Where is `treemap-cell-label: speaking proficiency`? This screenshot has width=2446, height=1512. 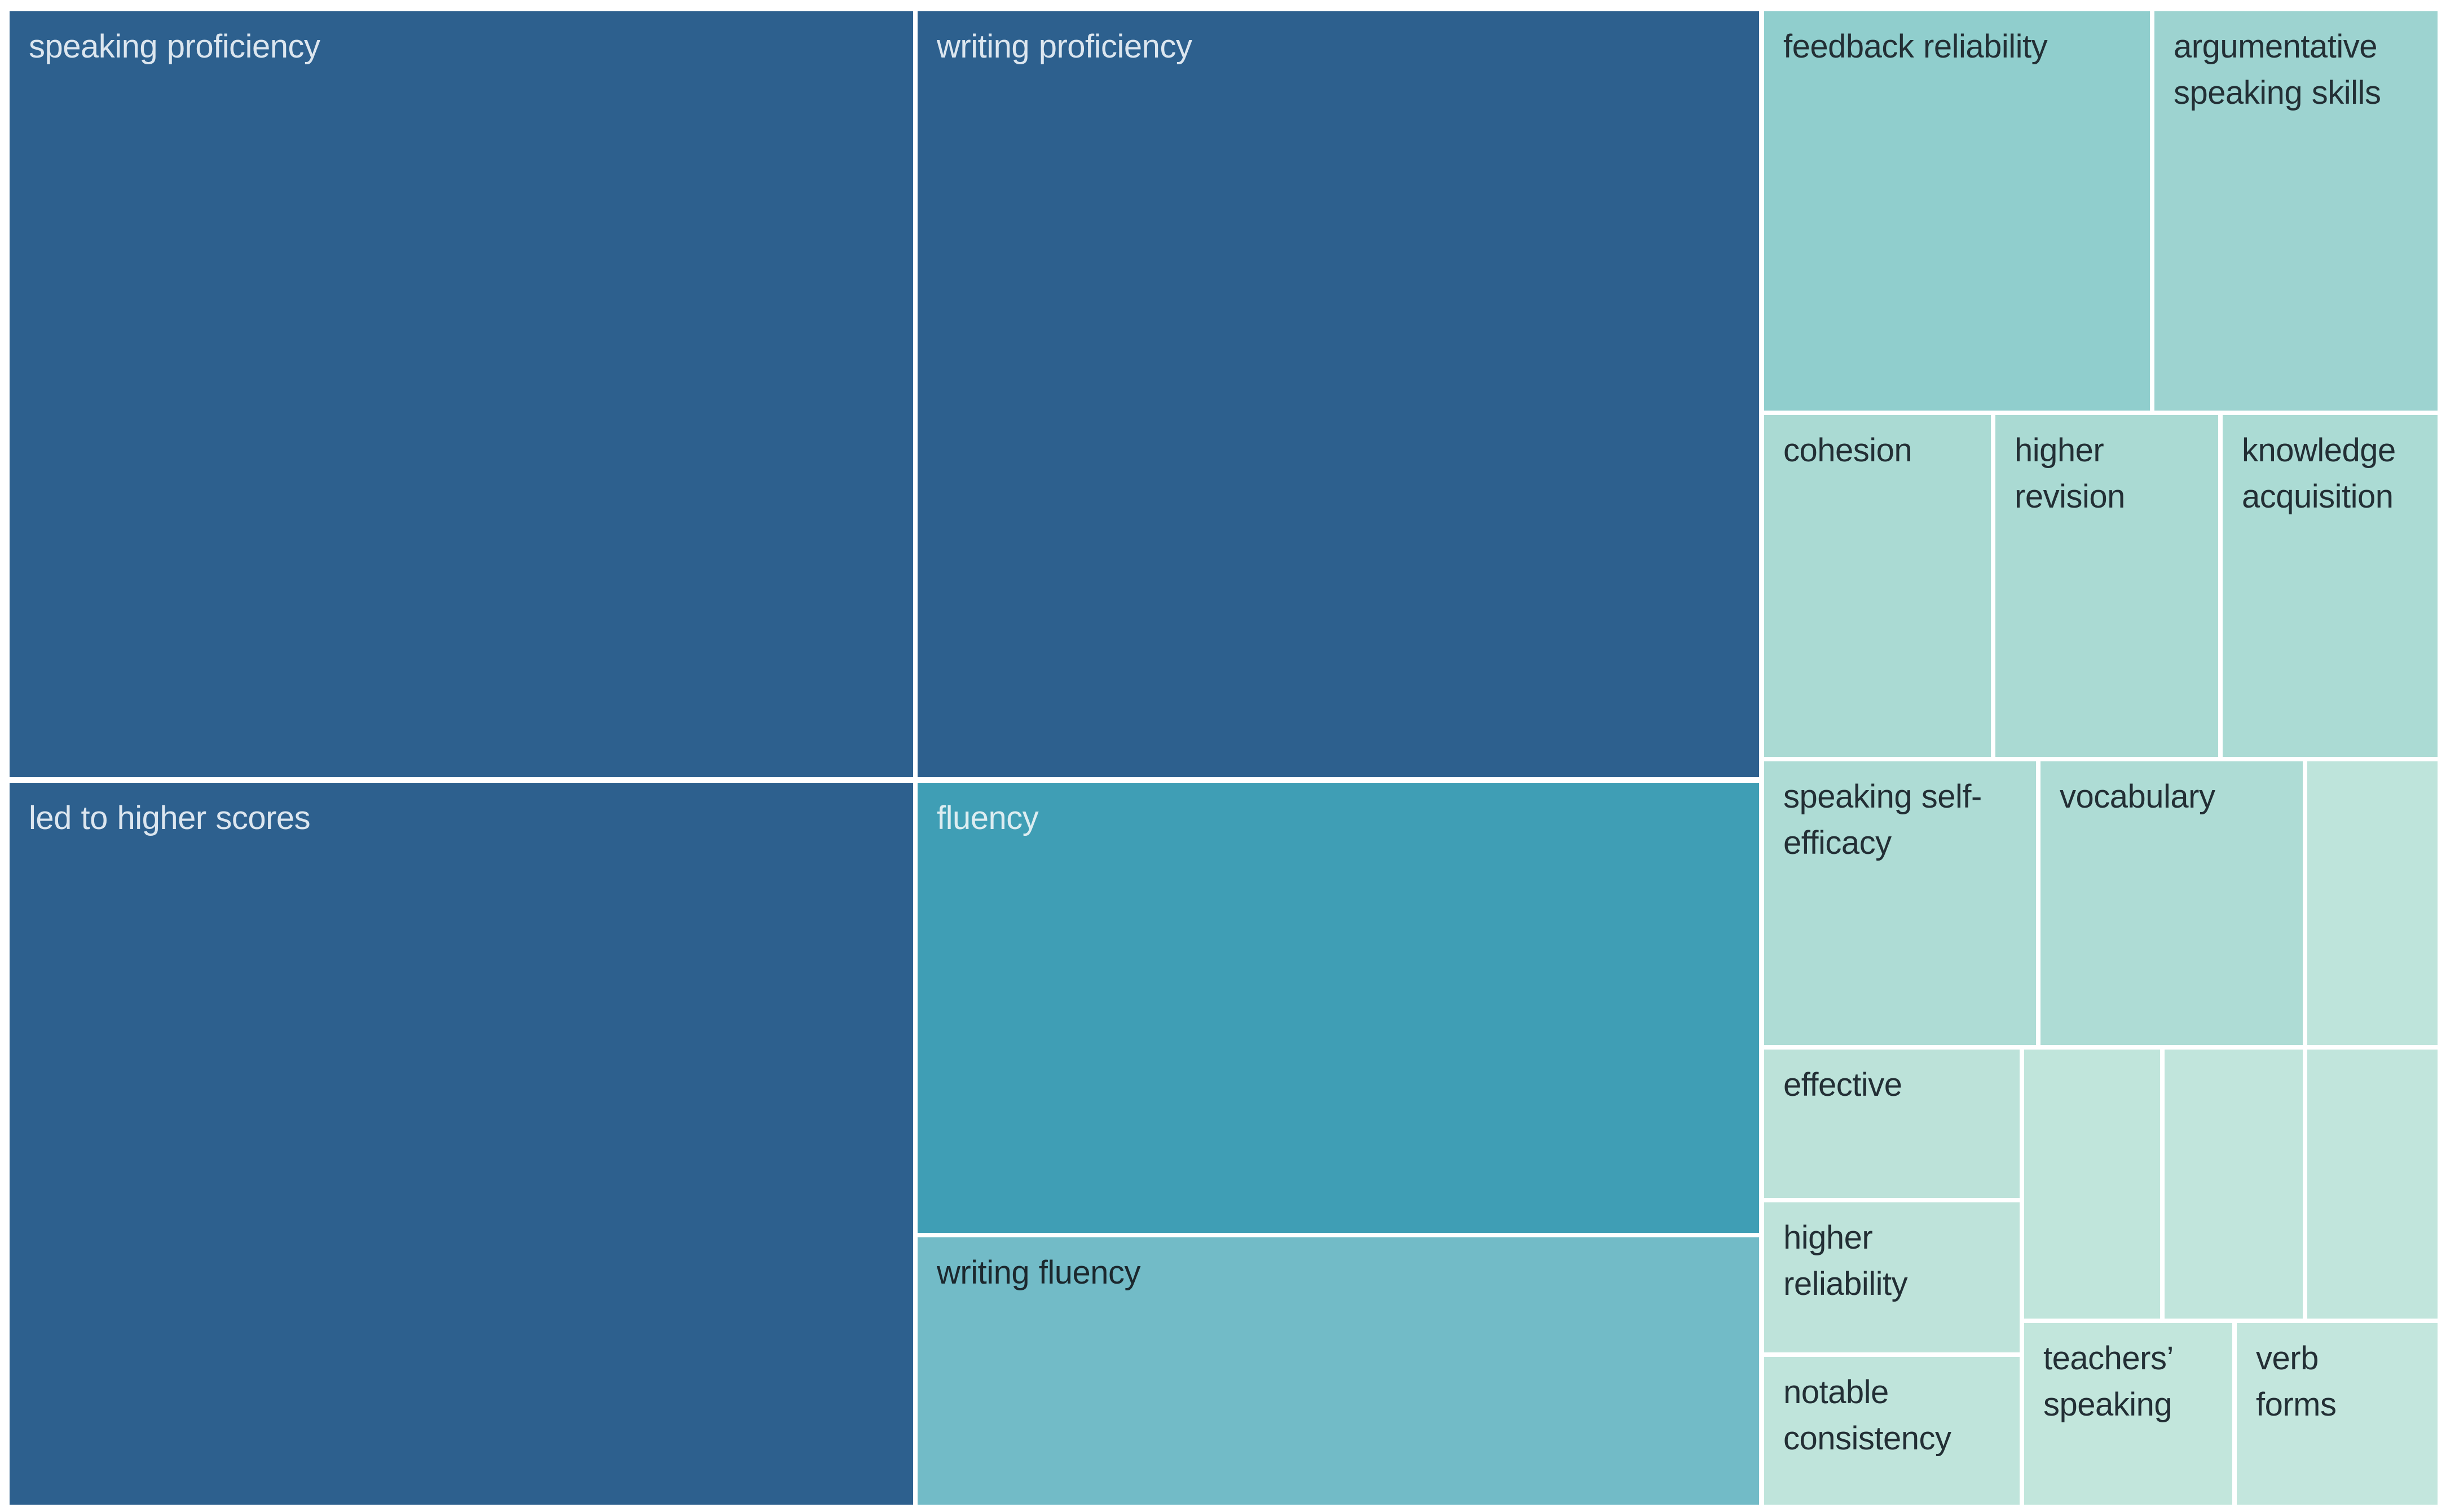 treemap-cell-label: speaking proficiency is located at coordinates (174, 46).